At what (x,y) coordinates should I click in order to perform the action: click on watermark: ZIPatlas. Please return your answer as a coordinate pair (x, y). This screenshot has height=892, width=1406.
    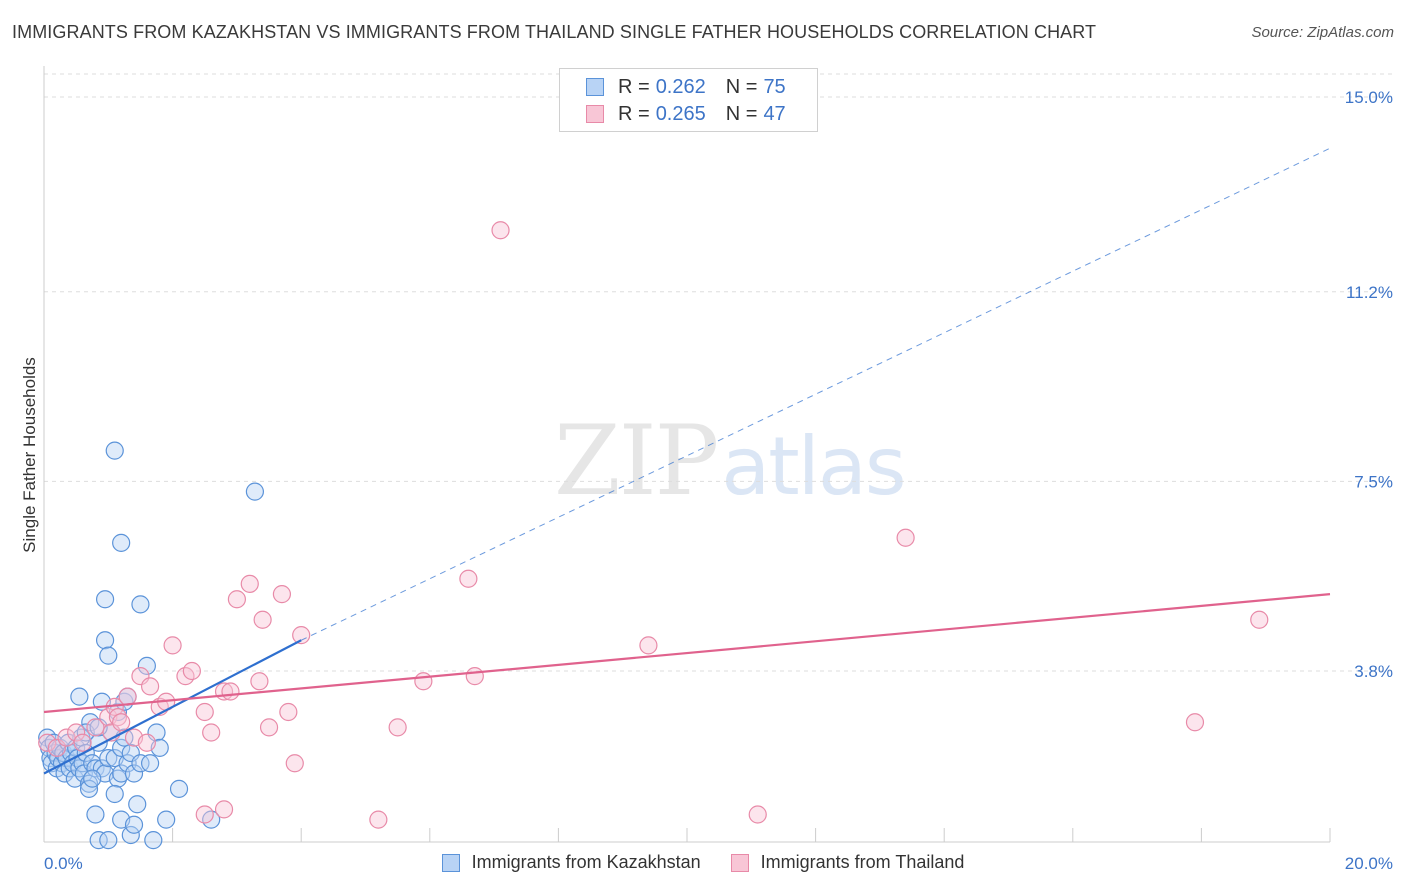
    Looking at the image, I should click on (730, 461).